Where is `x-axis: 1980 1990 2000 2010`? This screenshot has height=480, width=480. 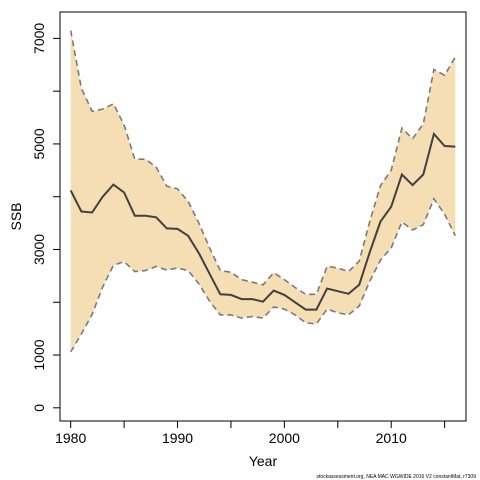
x-axis: 1980 1990 2000 2010 is located at coordinates (250, 433).